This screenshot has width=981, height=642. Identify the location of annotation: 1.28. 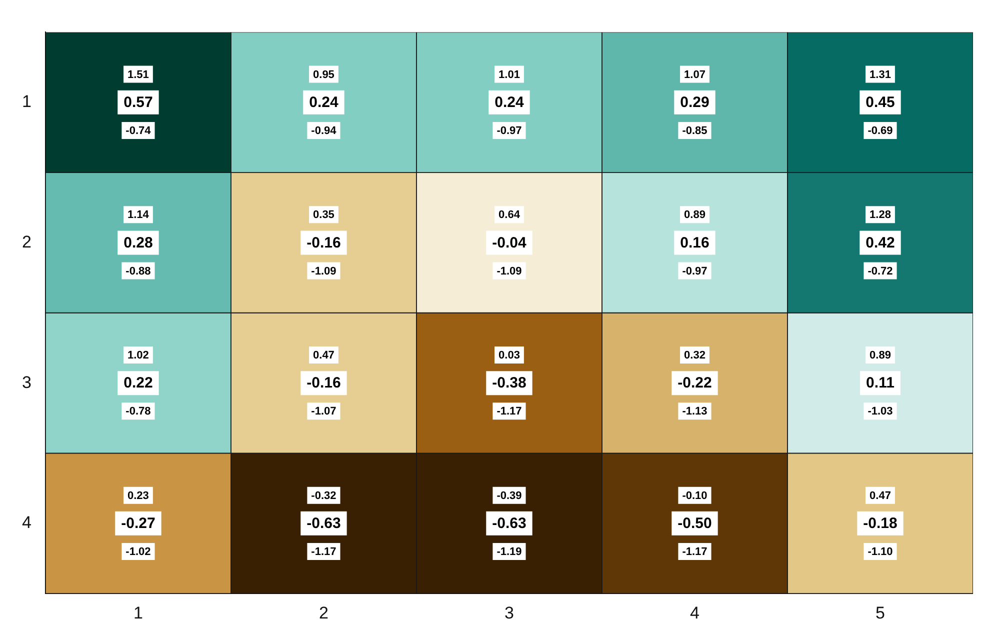
(880, 215).